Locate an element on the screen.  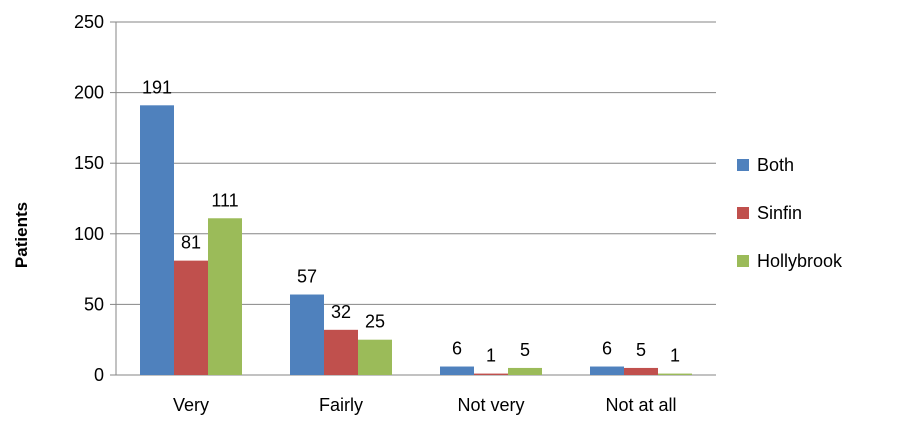
x-tick-label: Not very is located at coordinates (490, 405).